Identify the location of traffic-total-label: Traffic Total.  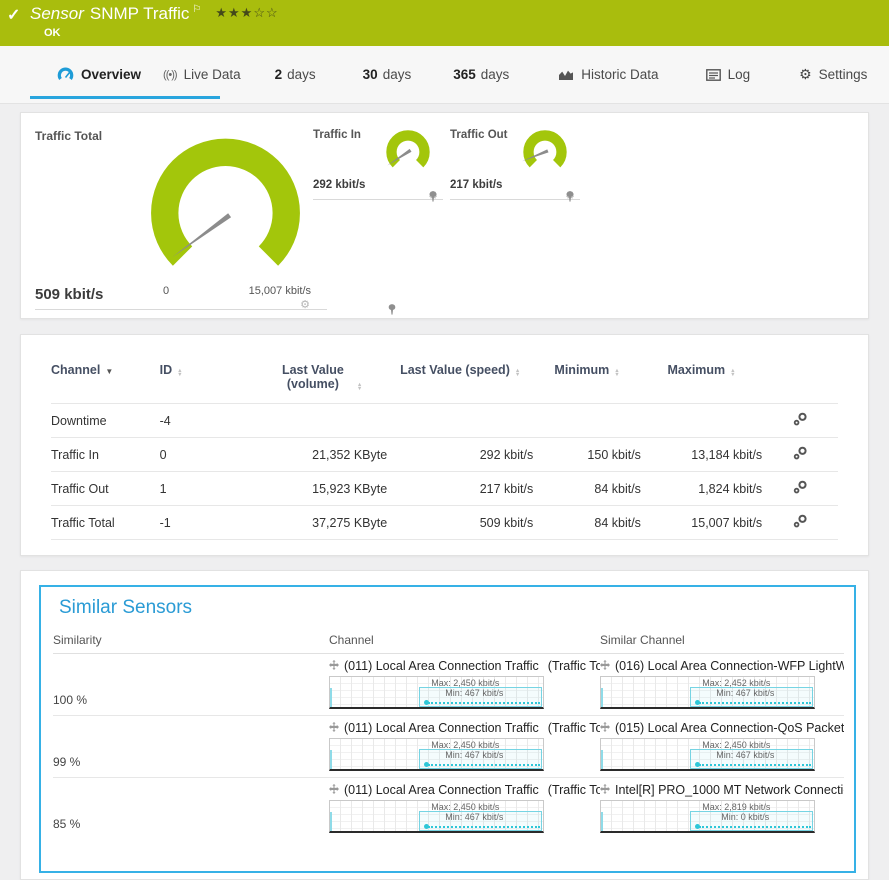
(69, 136).